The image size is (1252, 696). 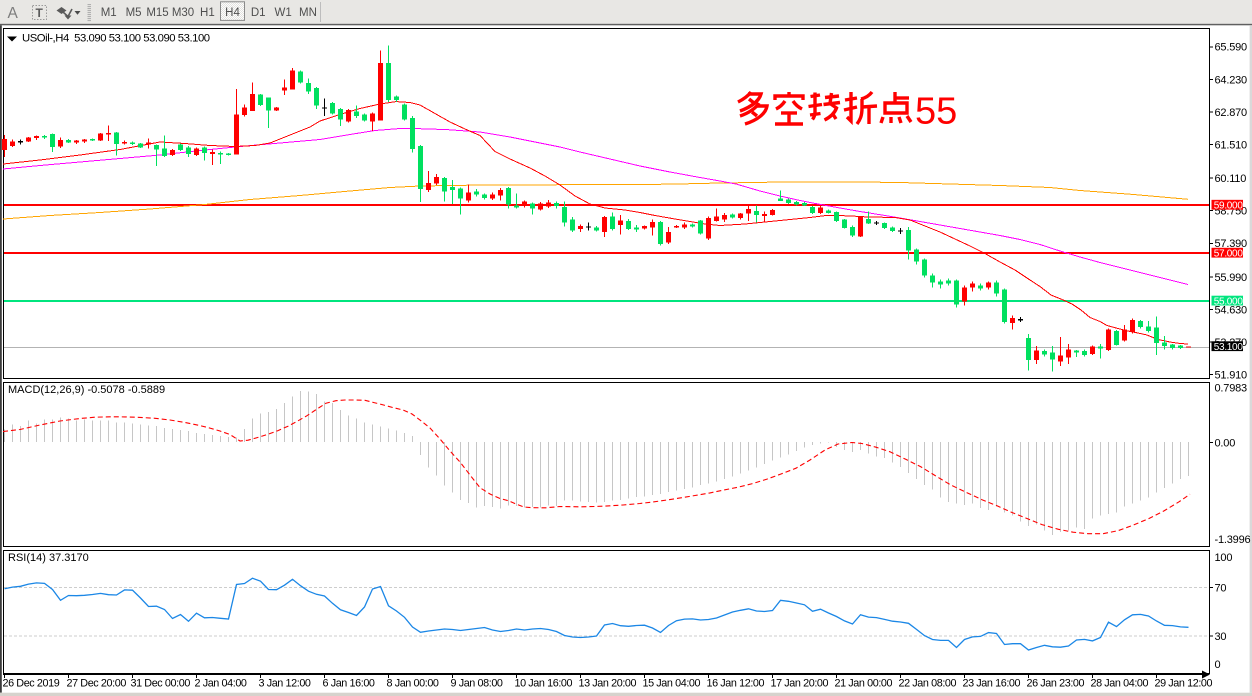 What do you see at coordinates (221, 684) in the screenshot?
I see `svg-text: 2 Jan 04:00` at bounding box center [221, 684].